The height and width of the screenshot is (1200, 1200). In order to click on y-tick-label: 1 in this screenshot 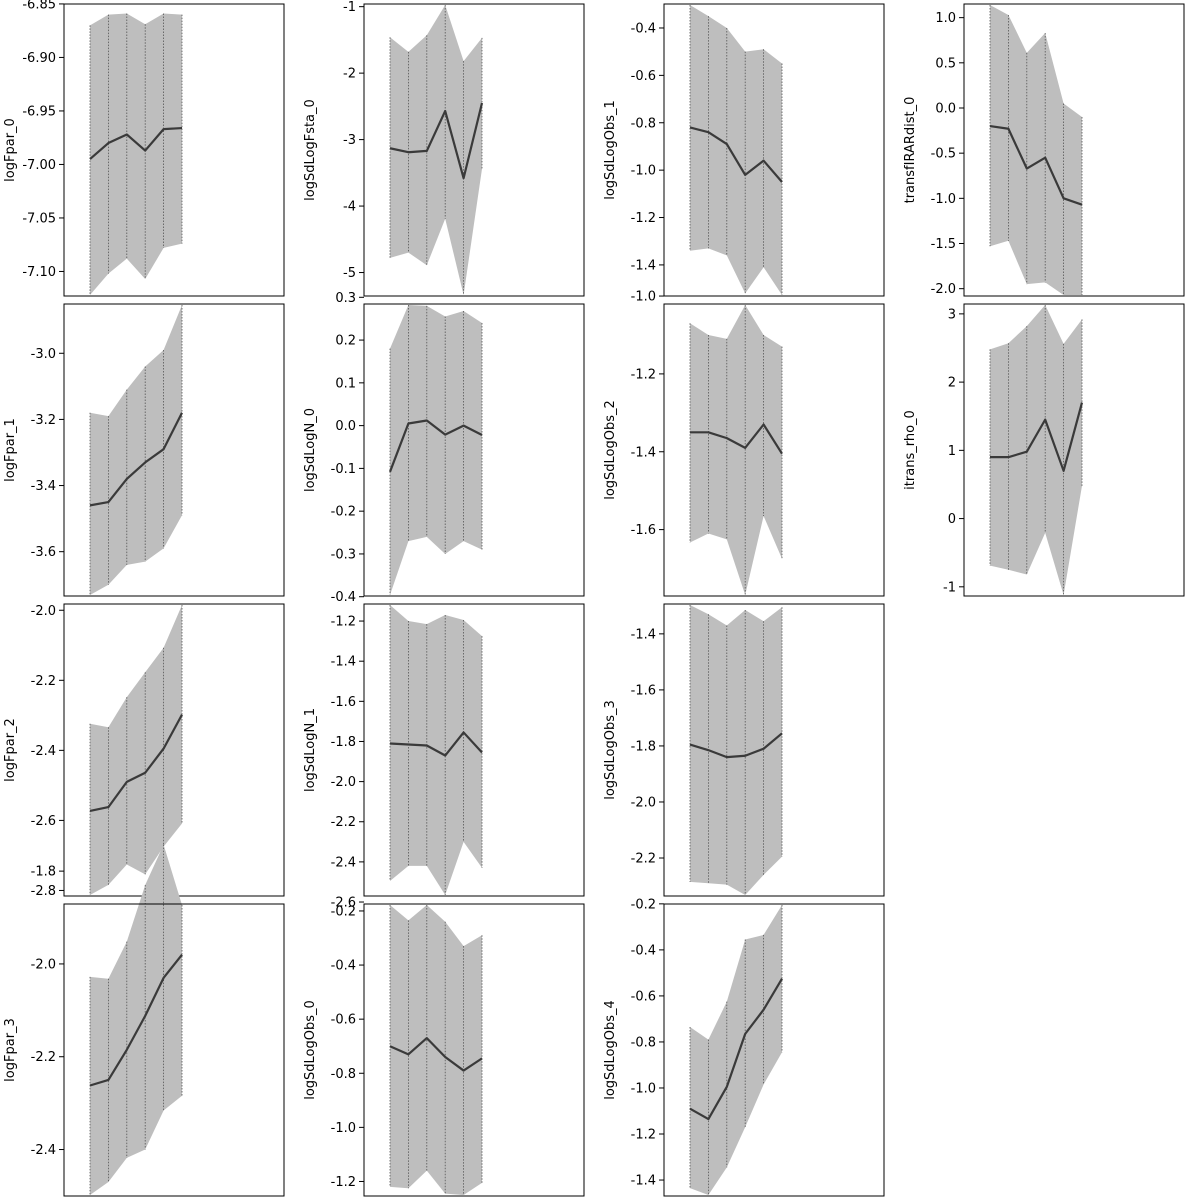, I will do `click(952, 451)`.